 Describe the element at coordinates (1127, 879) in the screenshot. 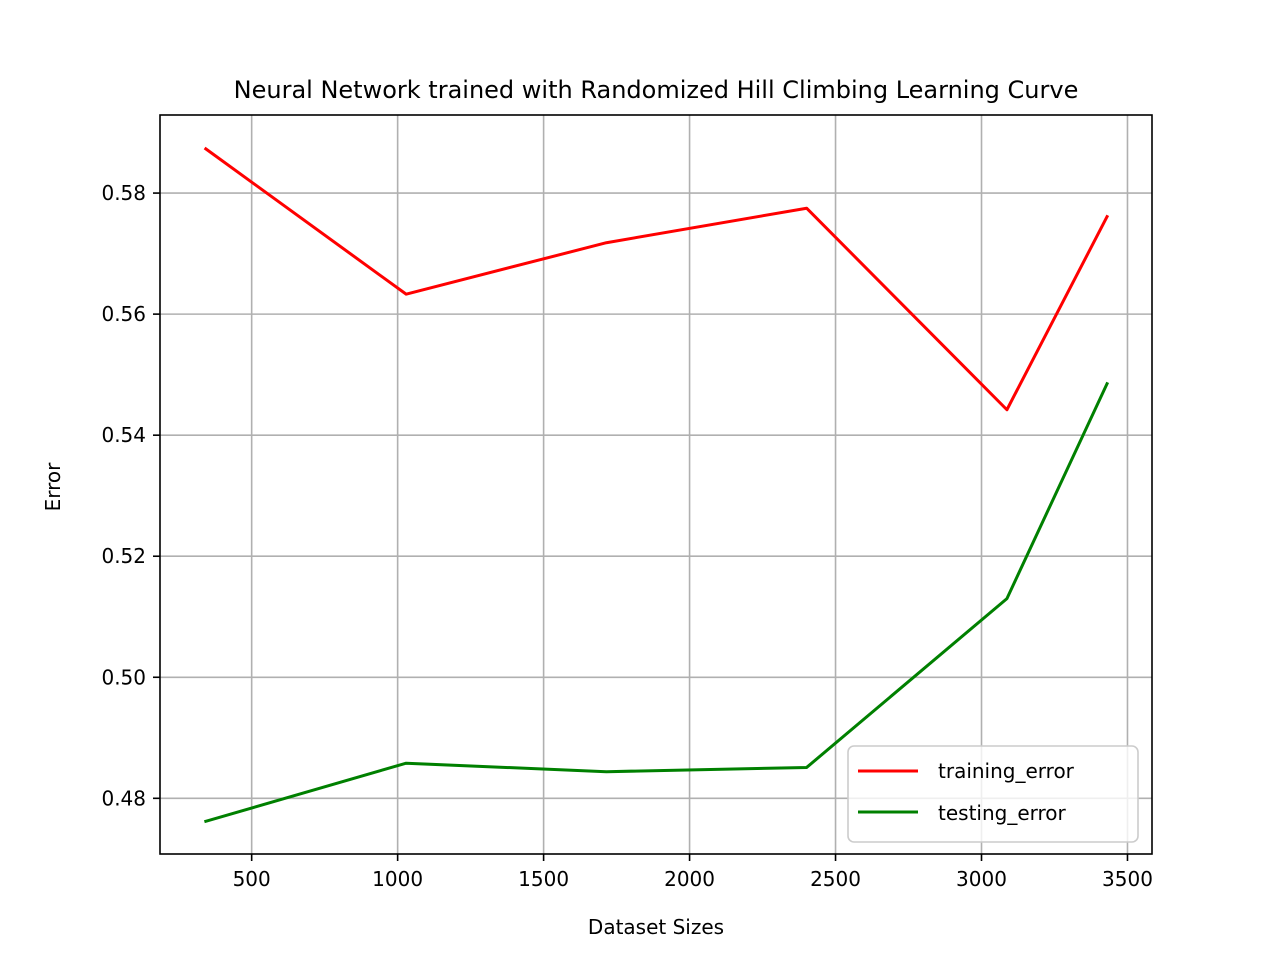

I see `x-tick-label: 3500` at that location.